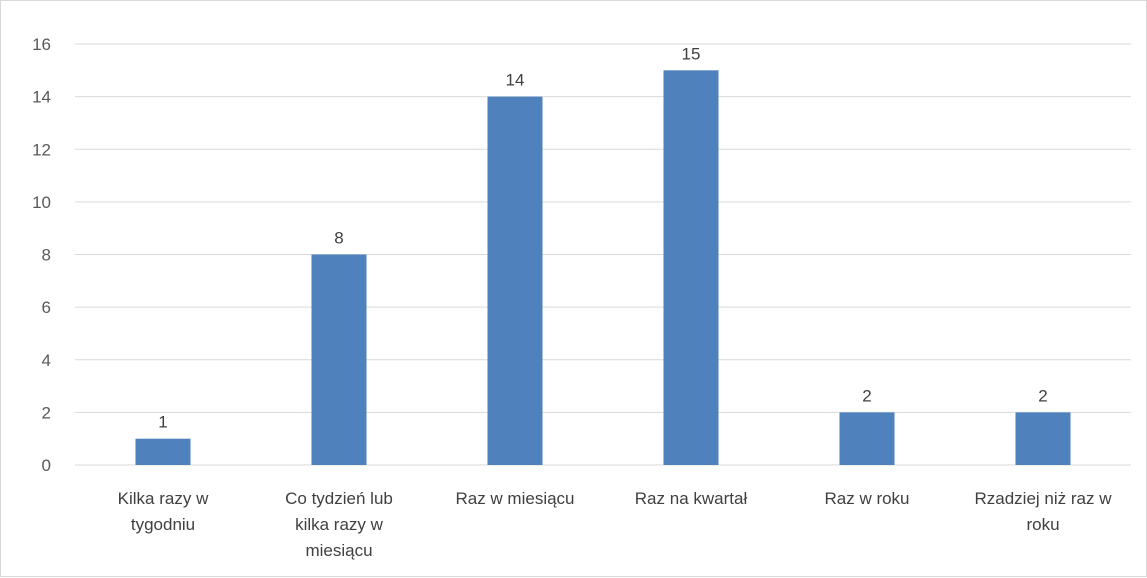  I want to click on category-label-line: Co tydzień lub, so click(339, 498).